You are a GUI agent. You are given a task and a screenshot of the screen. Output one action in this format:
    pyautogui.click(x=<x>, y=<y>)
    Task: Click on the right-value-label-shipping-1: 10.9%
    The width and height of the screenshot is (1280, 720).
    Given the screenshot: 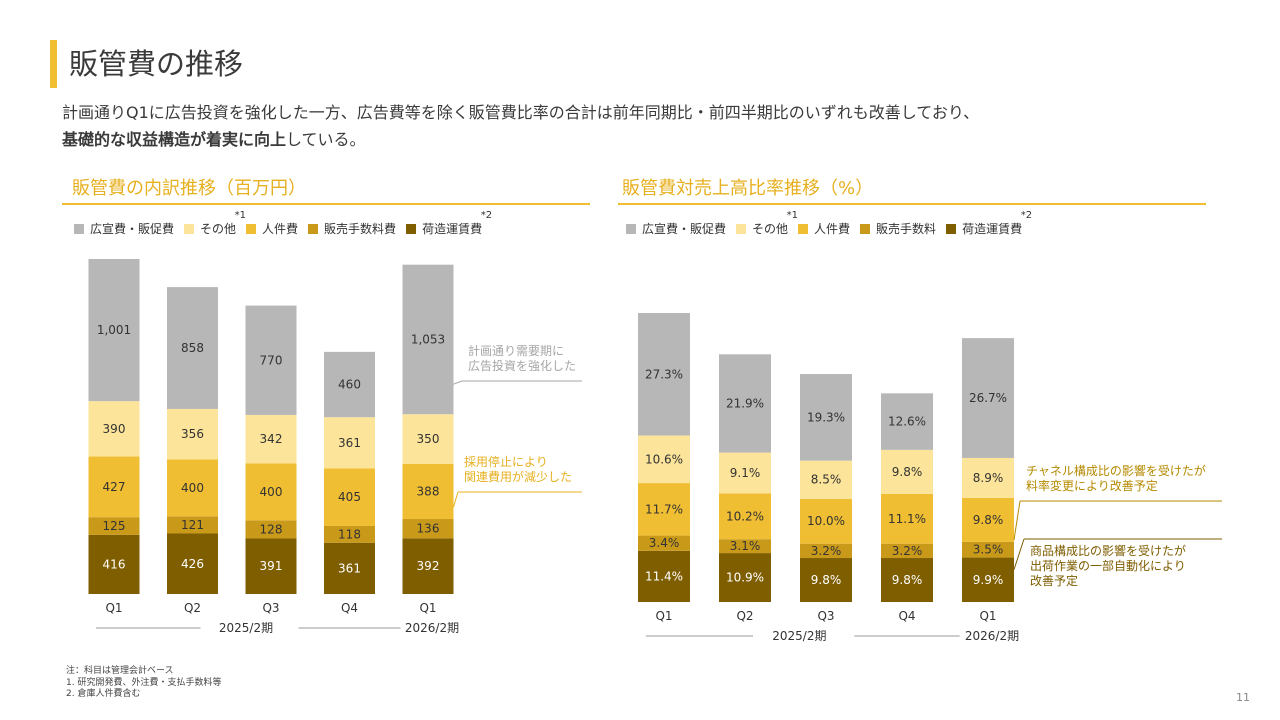 What is the action you would take?
    pyautogui.click(x=745, y=578)
    